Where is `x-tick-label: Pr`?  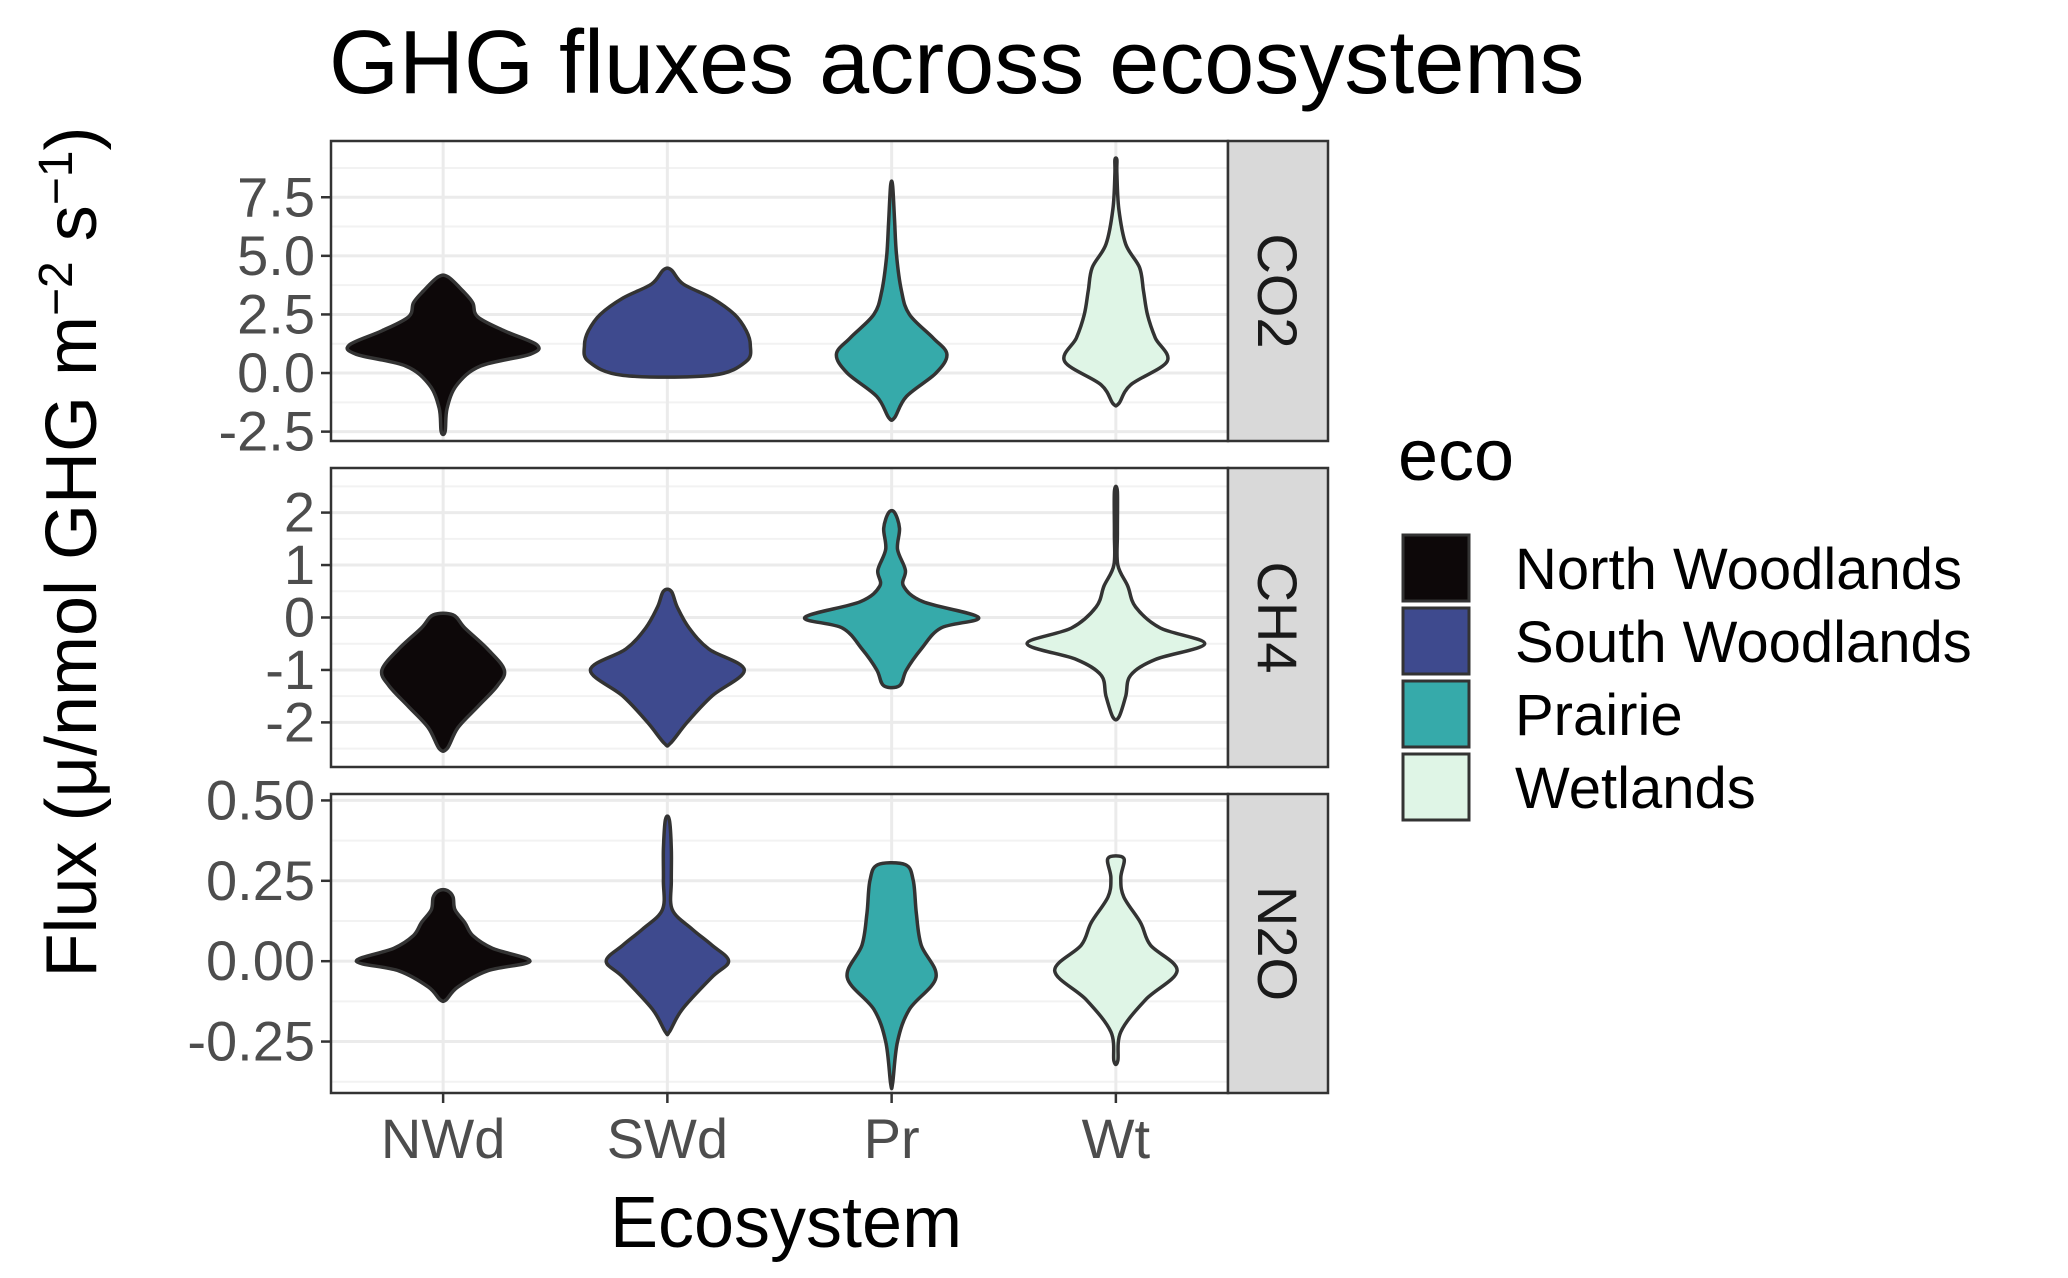
x-tick-label: Pr is located at coordinates (892, 1138).